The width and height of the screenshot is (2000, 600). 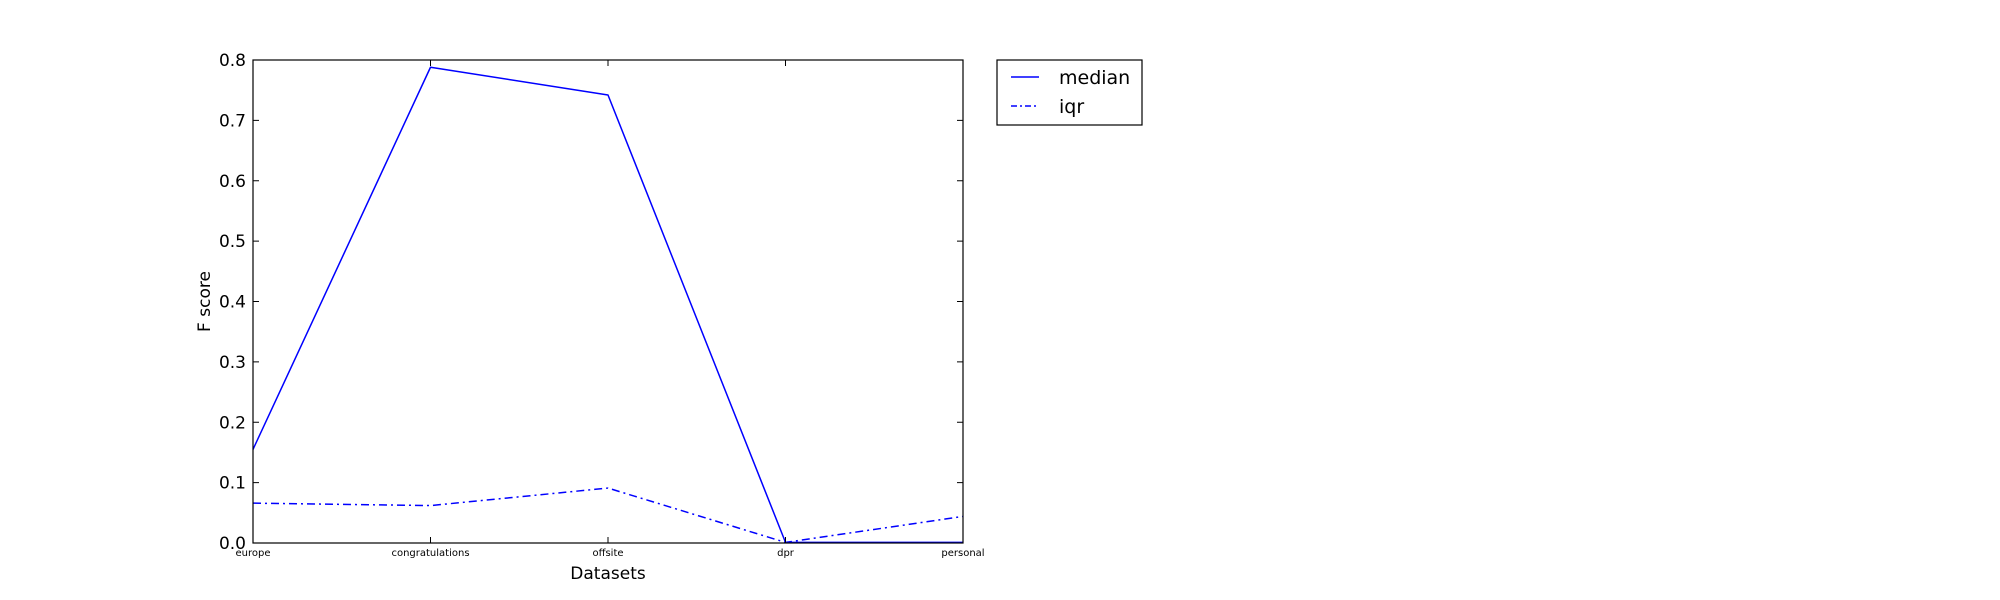 I want to click on x-tick-label: europe, so click(x=253, y=553).